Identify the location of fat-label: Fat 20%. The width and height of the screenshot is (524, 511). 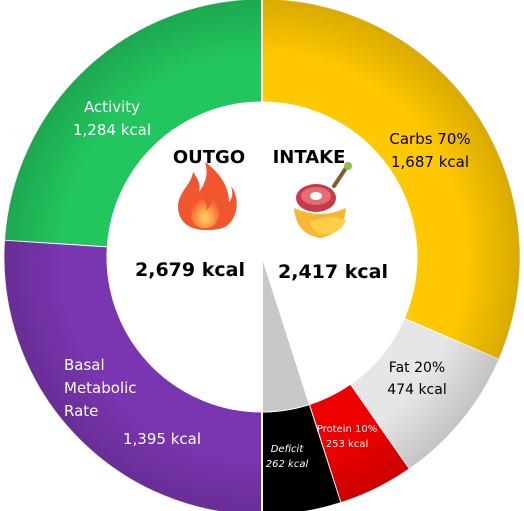
(417, 368).